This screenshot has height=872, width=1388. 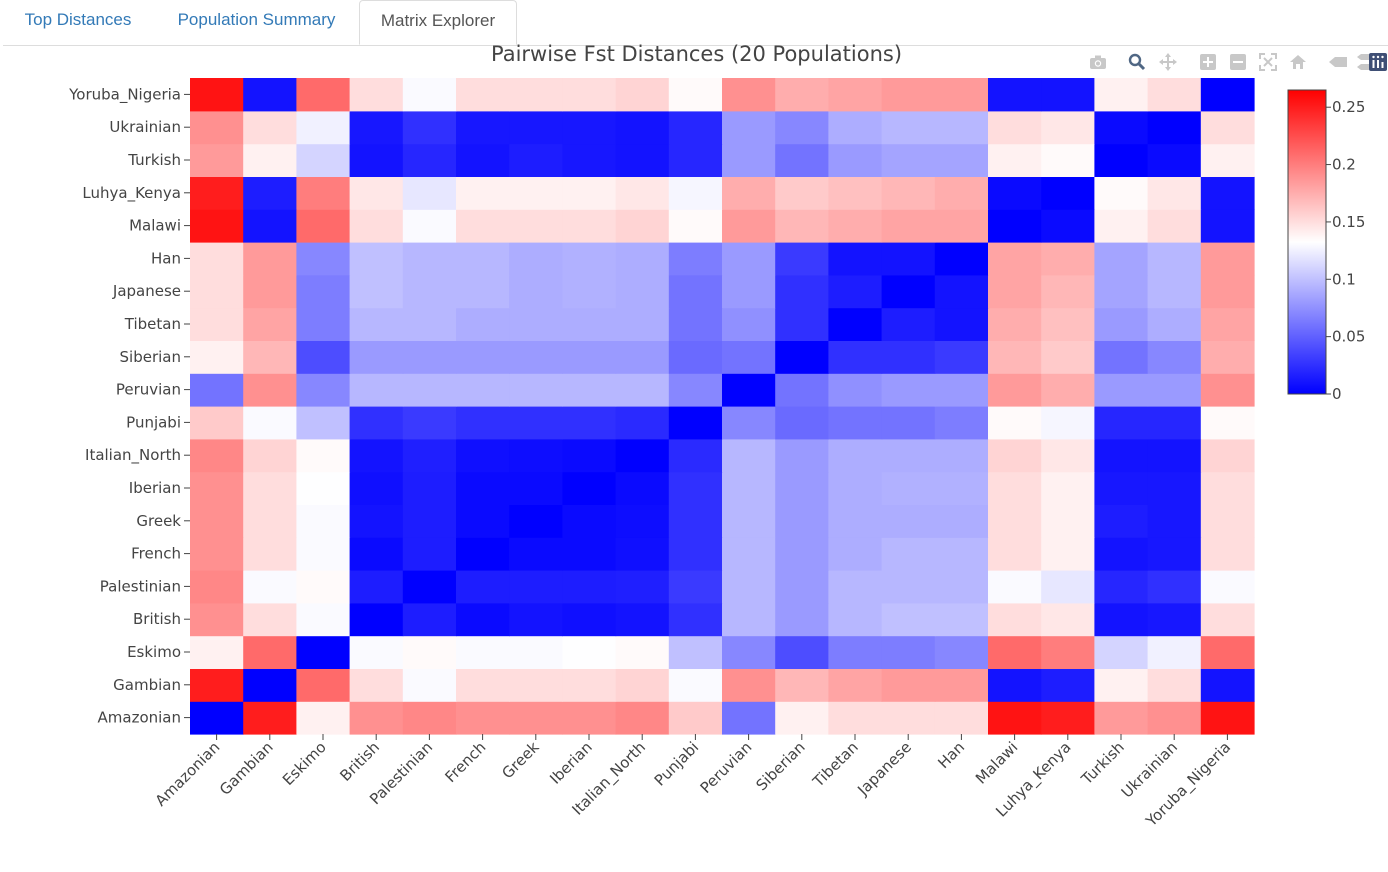 What do you see at coordinates (1098, 62) in the screenshot?
I see `camera-icon` at bounding box center [1098, 62].